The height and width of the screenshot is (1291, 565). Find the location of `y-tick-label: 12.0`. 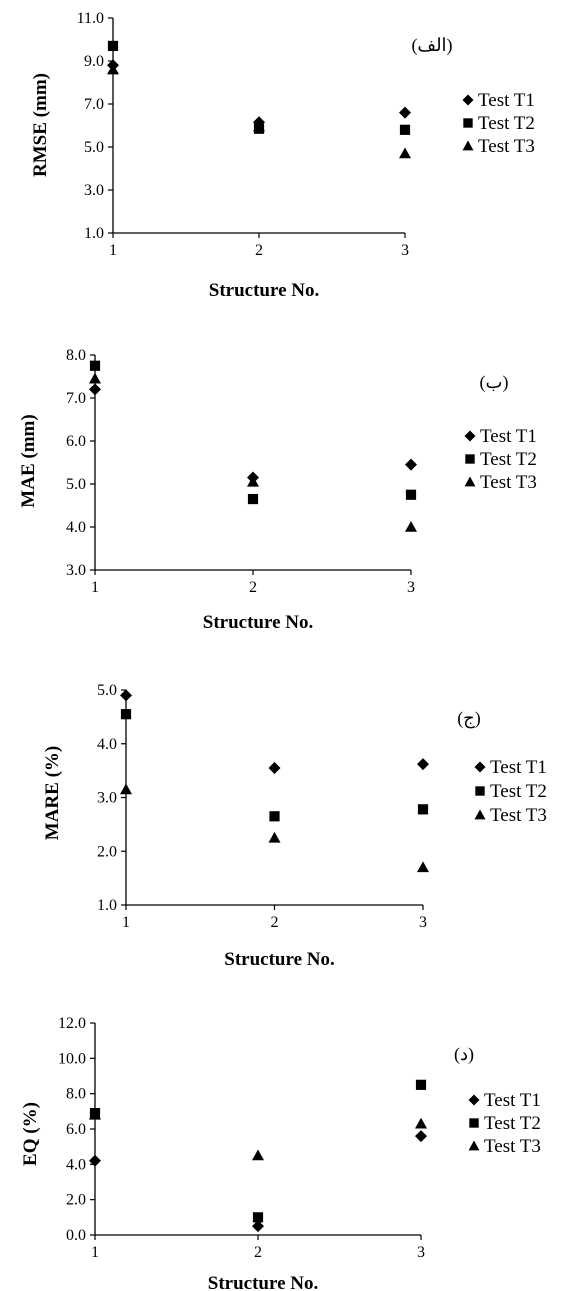

y-tick-label: 12.0 is located at coordinates (72, 1023).